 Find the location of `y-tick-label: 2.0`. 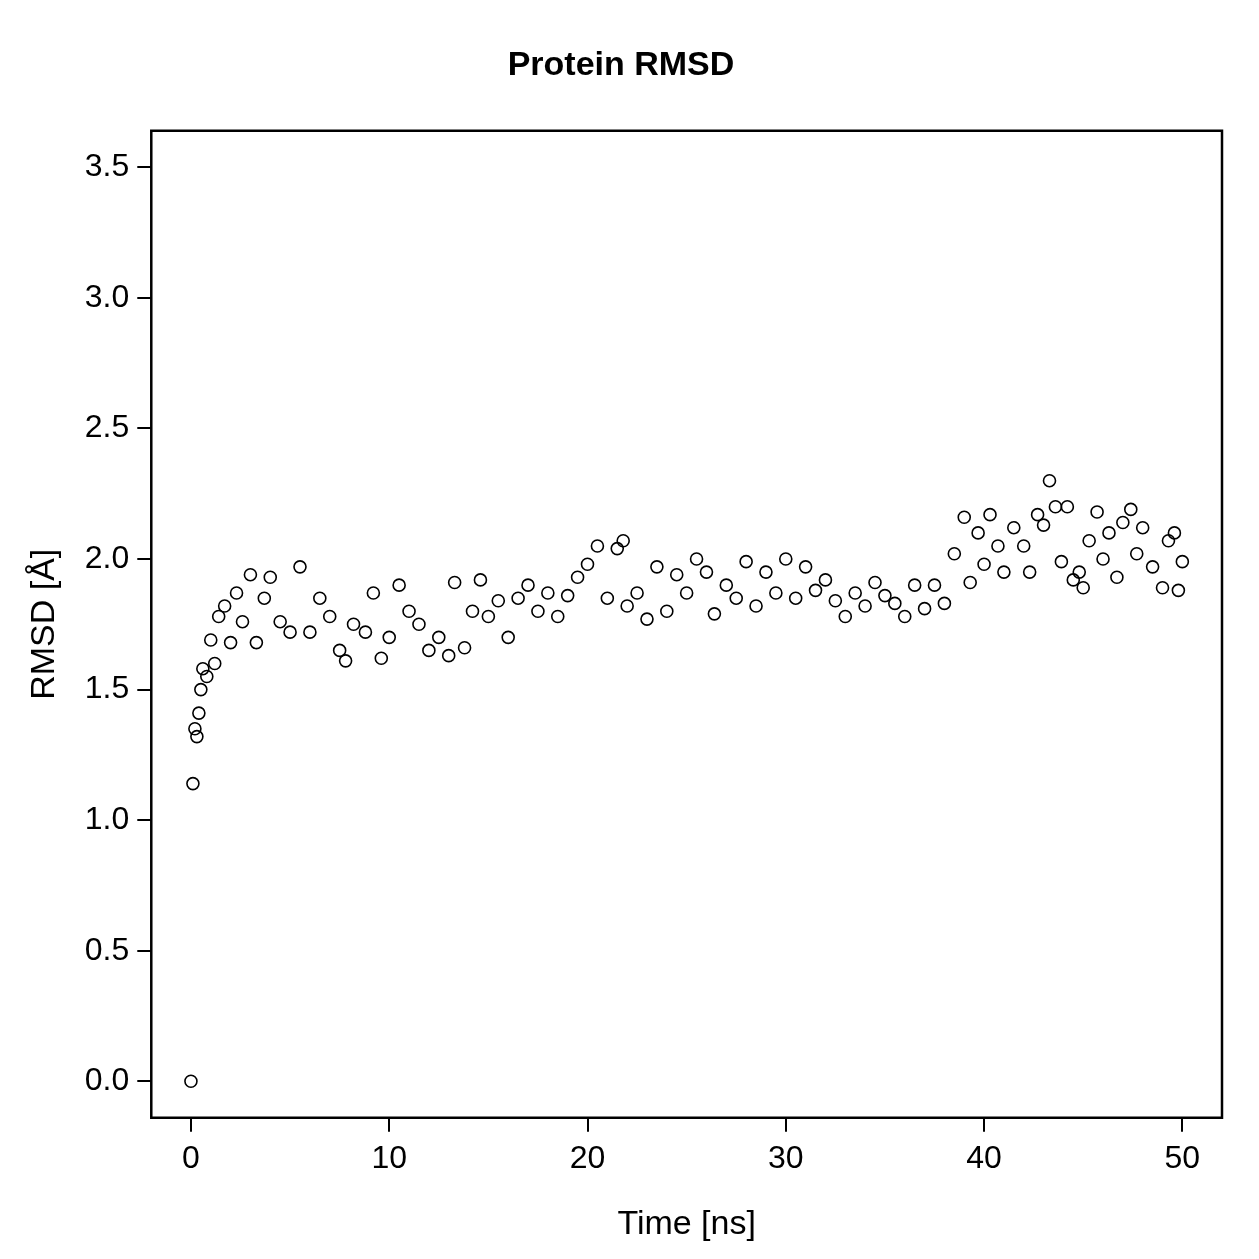

y-tick-label: 2.0 is located at coordinates (107, 556).